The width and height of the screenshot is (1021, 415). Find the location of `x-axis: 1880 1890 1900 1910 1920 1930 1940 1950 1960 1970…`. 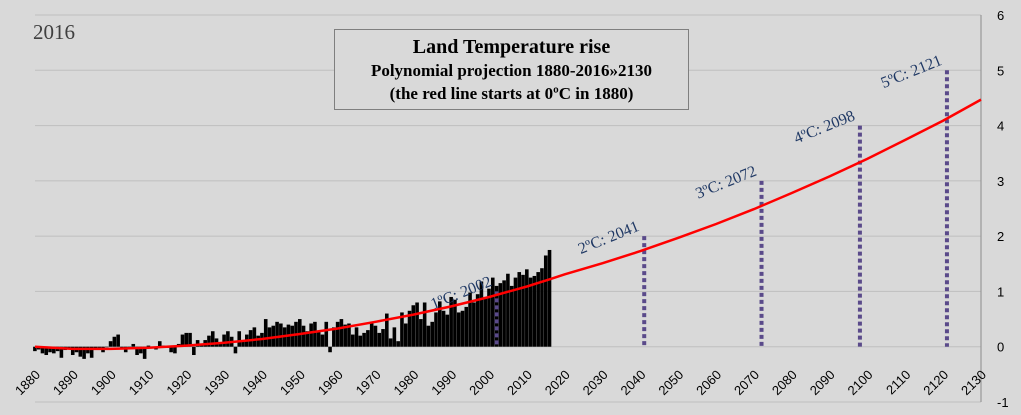

x-axis: 1880 1890 1900 1910 1920 1930 1940 1950 1960 1970… is located at coordinates (500, 382).